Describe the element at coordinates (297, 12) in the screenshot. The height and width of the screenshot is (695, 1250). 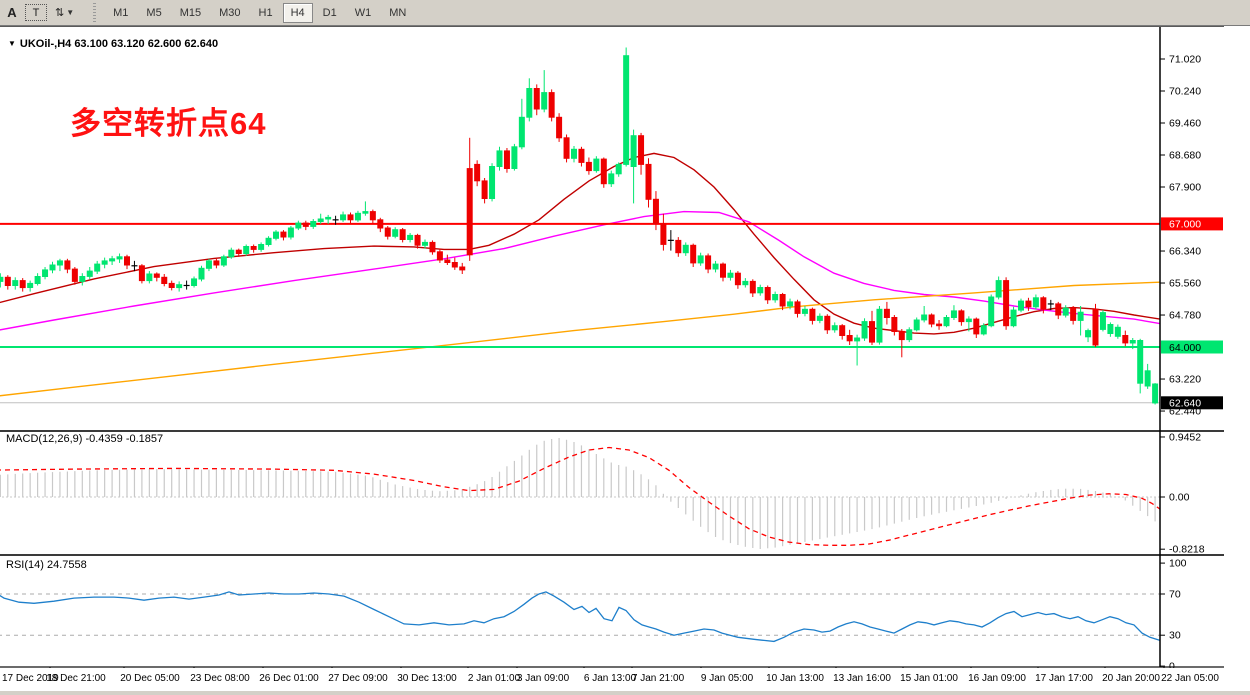
I see `timeframe-button-h4: H4` at that location.